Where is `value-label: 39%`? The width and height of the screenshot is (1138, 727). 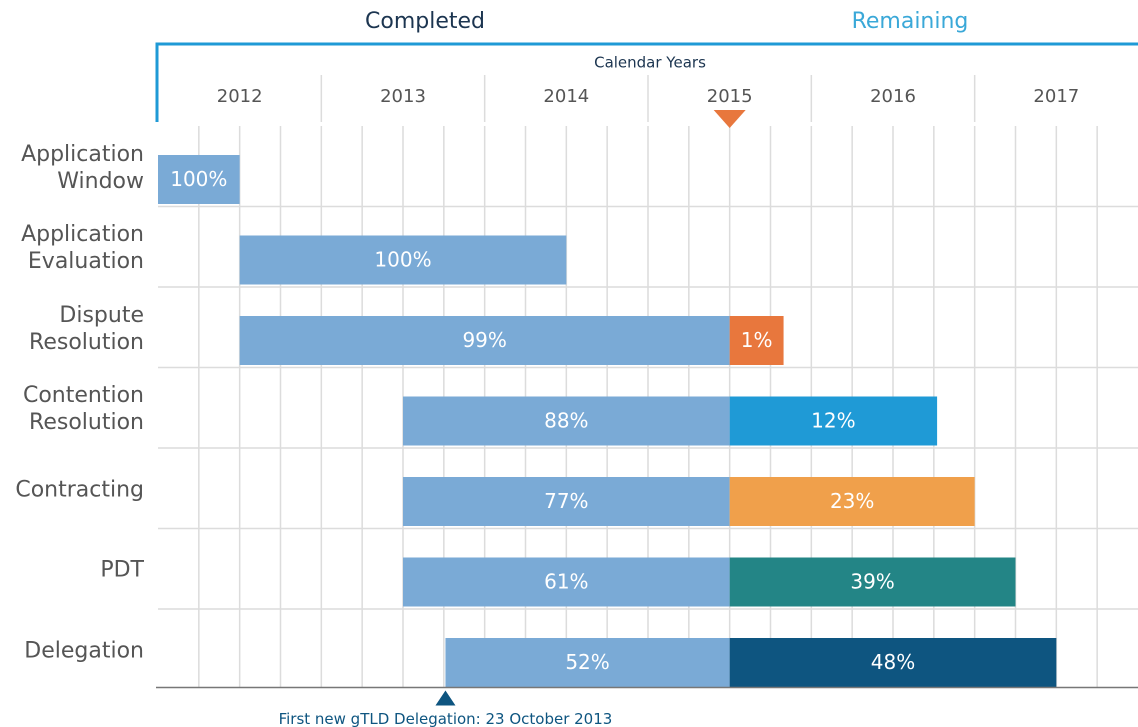 value-label: 39% is located at coordinates (872, 582).